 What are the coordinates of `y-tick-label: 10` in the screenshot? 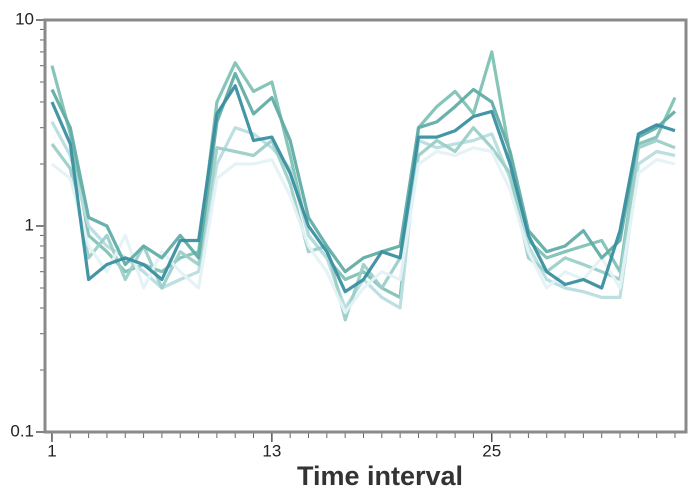 It's located at (24, 18).